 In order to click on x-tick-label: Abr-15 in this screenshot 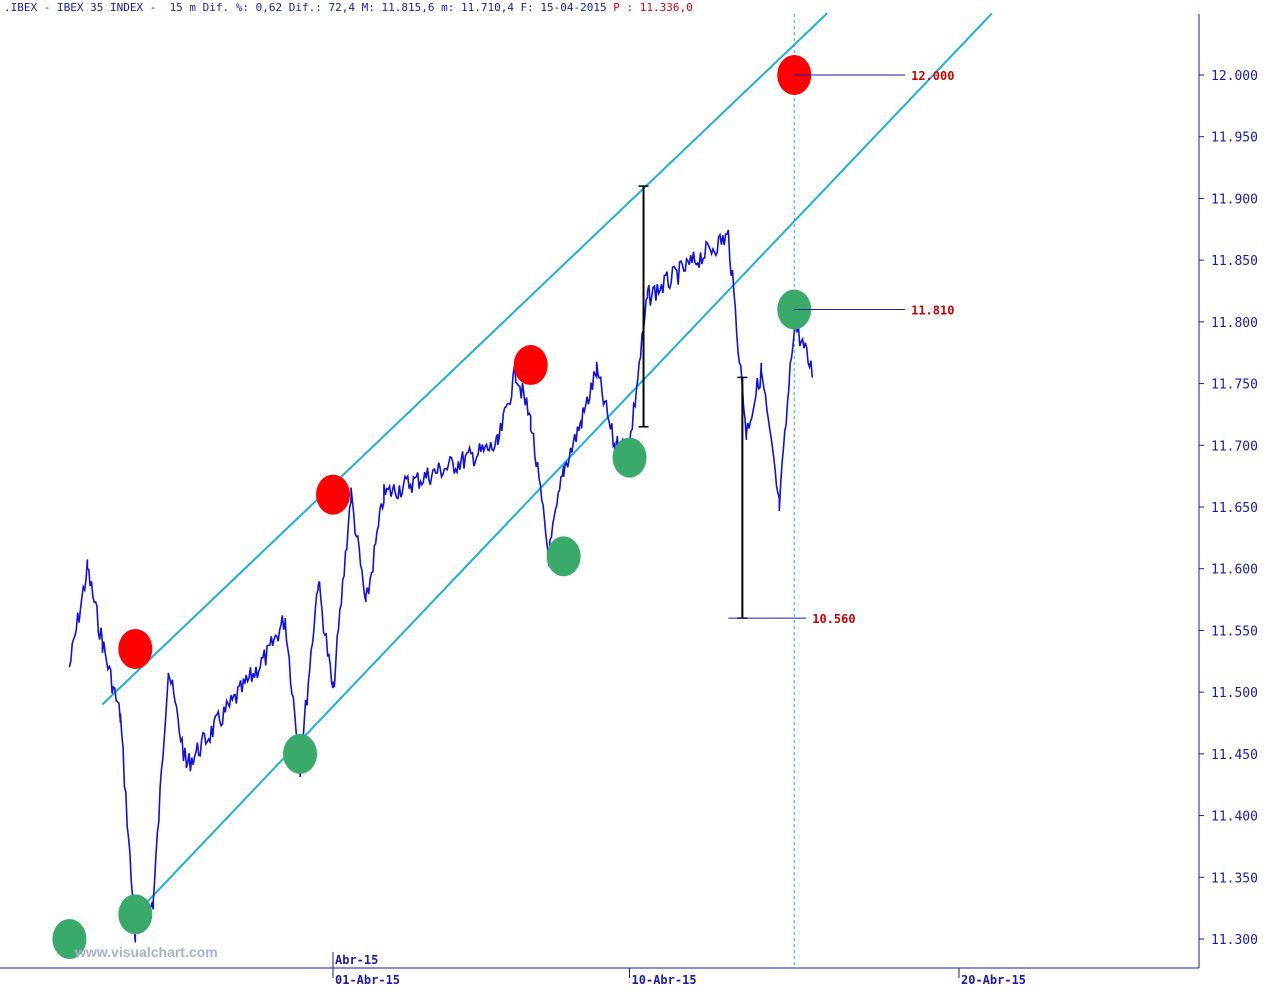, I will do `click(356, 960)`.